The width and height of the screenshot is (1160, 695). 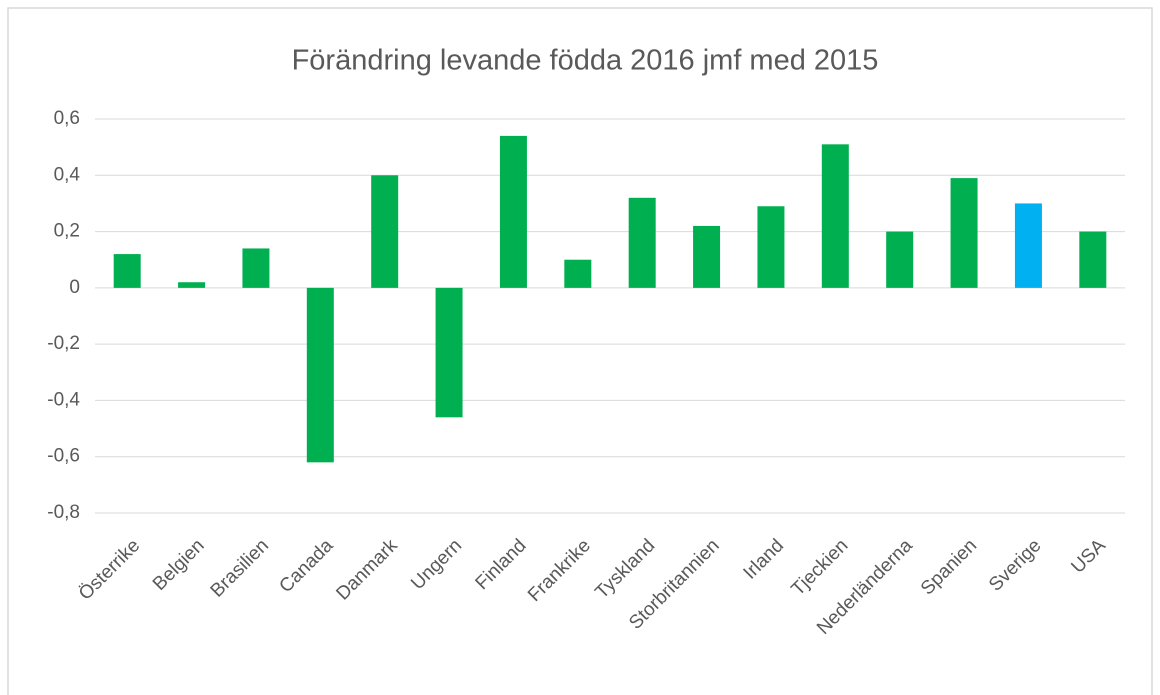 I want to click on y-tick-label: 0,2, so click(x=67, y=231).